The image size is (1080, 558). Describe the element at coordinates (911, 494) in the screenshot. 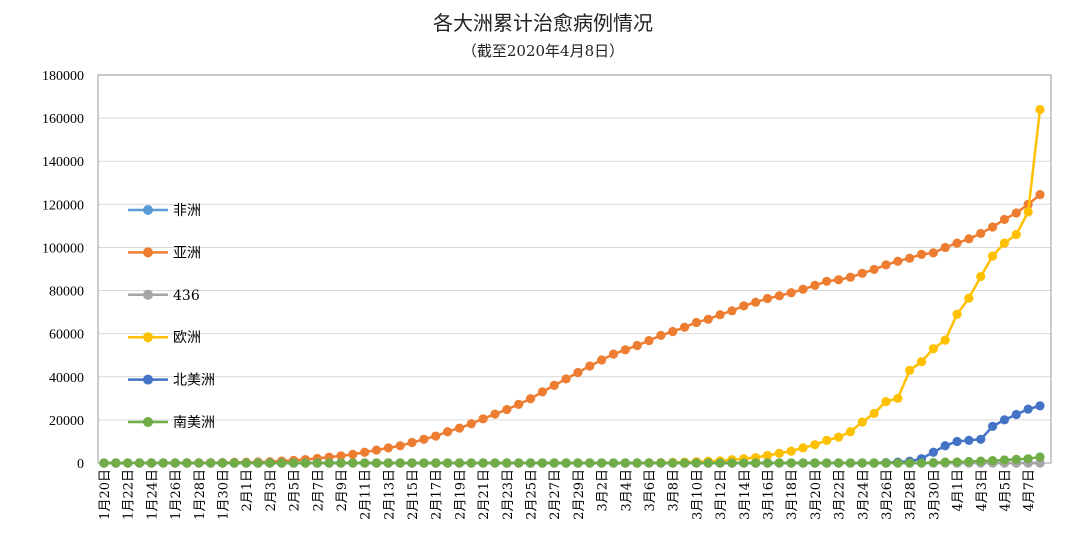

I see `x-tick-label: 3月28日` at that location.